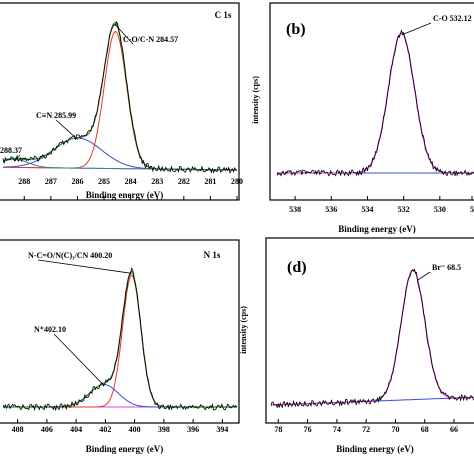 This screenshot has height=474, width=474. Describe the element at coordinates (337, 429) in the screenshot. I see `x-tick-label: 74` at that location.